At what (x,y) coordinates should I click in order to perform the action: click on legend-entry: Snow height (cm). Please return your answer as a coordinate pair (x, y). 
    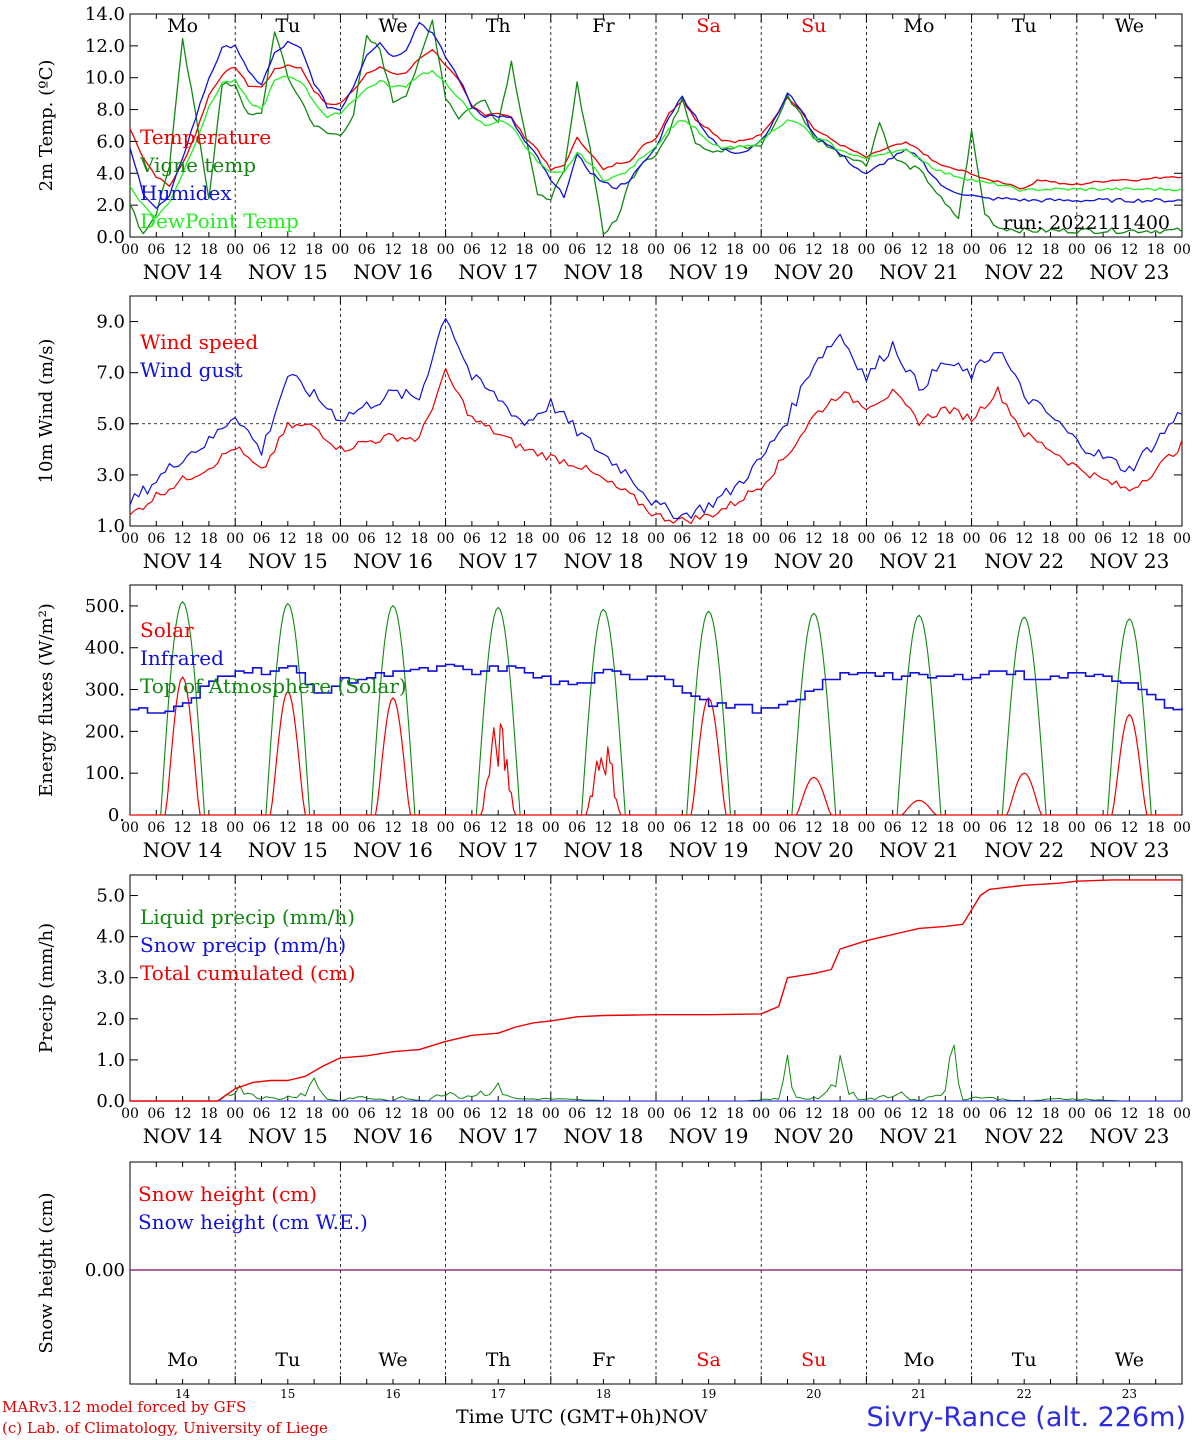
    Looking at the image, I should click on (227, 1194).